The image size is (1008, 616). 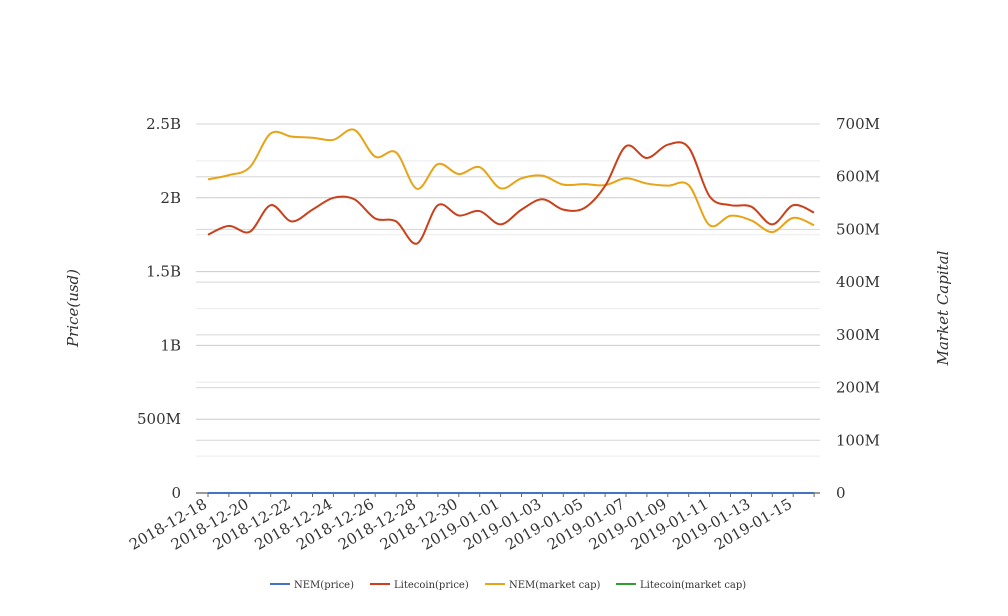 What do you see at coordinates (858, 124) in the screenshot?
I see `right-y-tick-label: 700M` at bounding box center [858, 124].